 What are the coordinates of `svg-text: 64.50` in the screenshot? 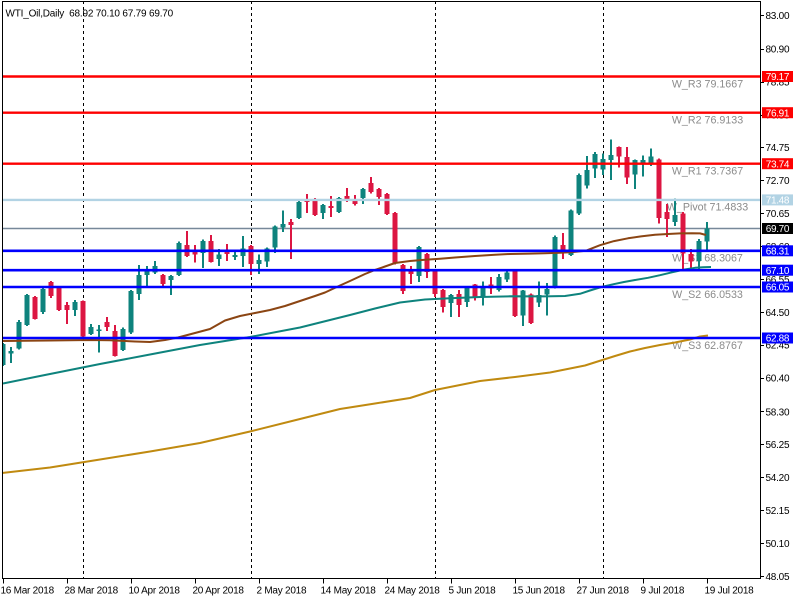 It's located at (778, 313).